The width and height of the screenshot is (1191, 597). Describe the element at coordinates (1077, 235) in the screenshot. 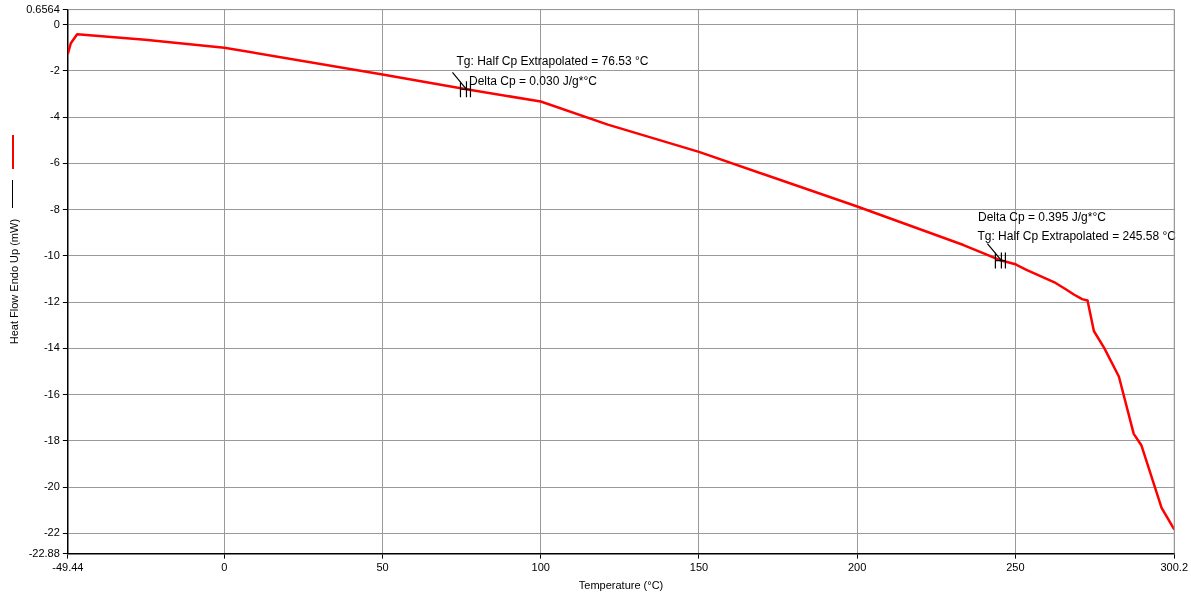

I see `annotation: Tg: Half Cp Extrapolated = 245.58 °C` at that location.